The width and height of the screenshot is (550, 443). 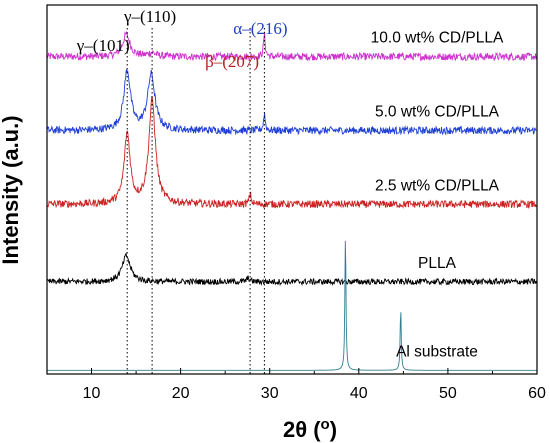 I want to click on x-tick-label-3: 40, so click(x=359, y=393).